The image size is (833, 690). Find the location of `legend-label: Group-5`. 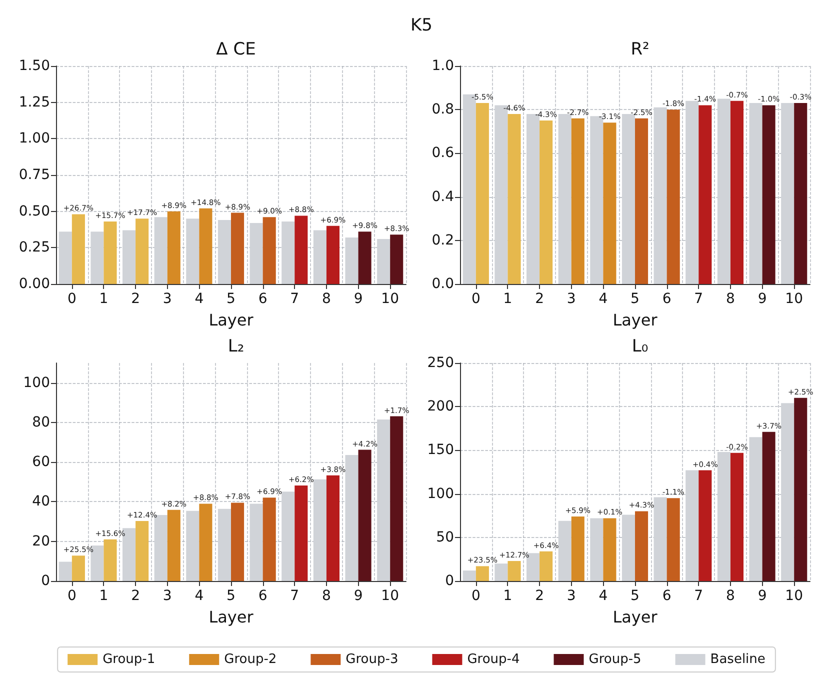

legend-label: Group-5 is located at coordinates (615, 659).